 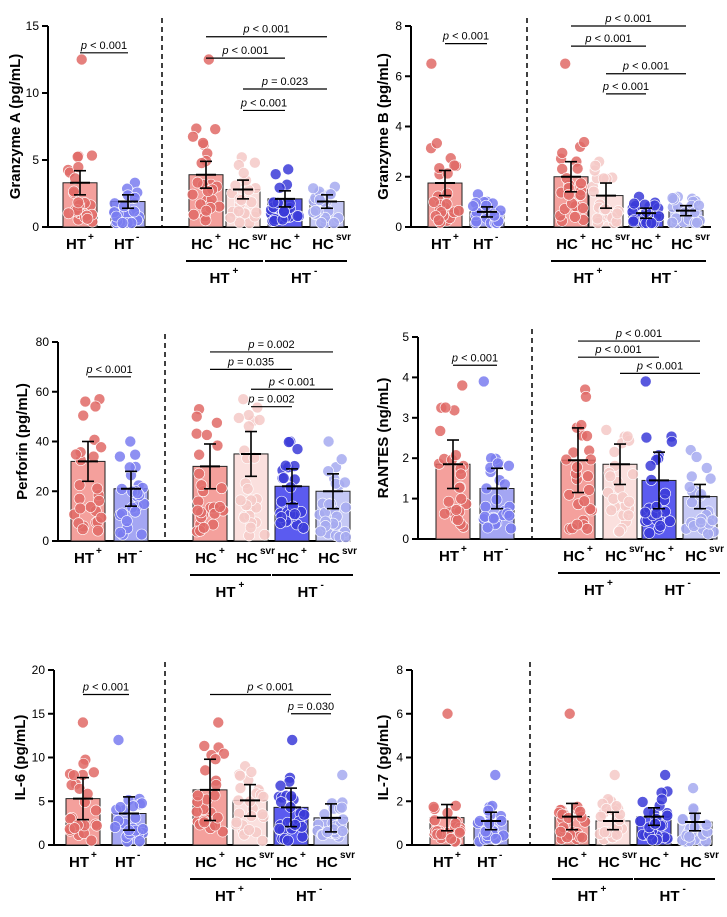 I want to click on y-axis-label: Granzyme A (pg/mL), so click(x=15, y=127).